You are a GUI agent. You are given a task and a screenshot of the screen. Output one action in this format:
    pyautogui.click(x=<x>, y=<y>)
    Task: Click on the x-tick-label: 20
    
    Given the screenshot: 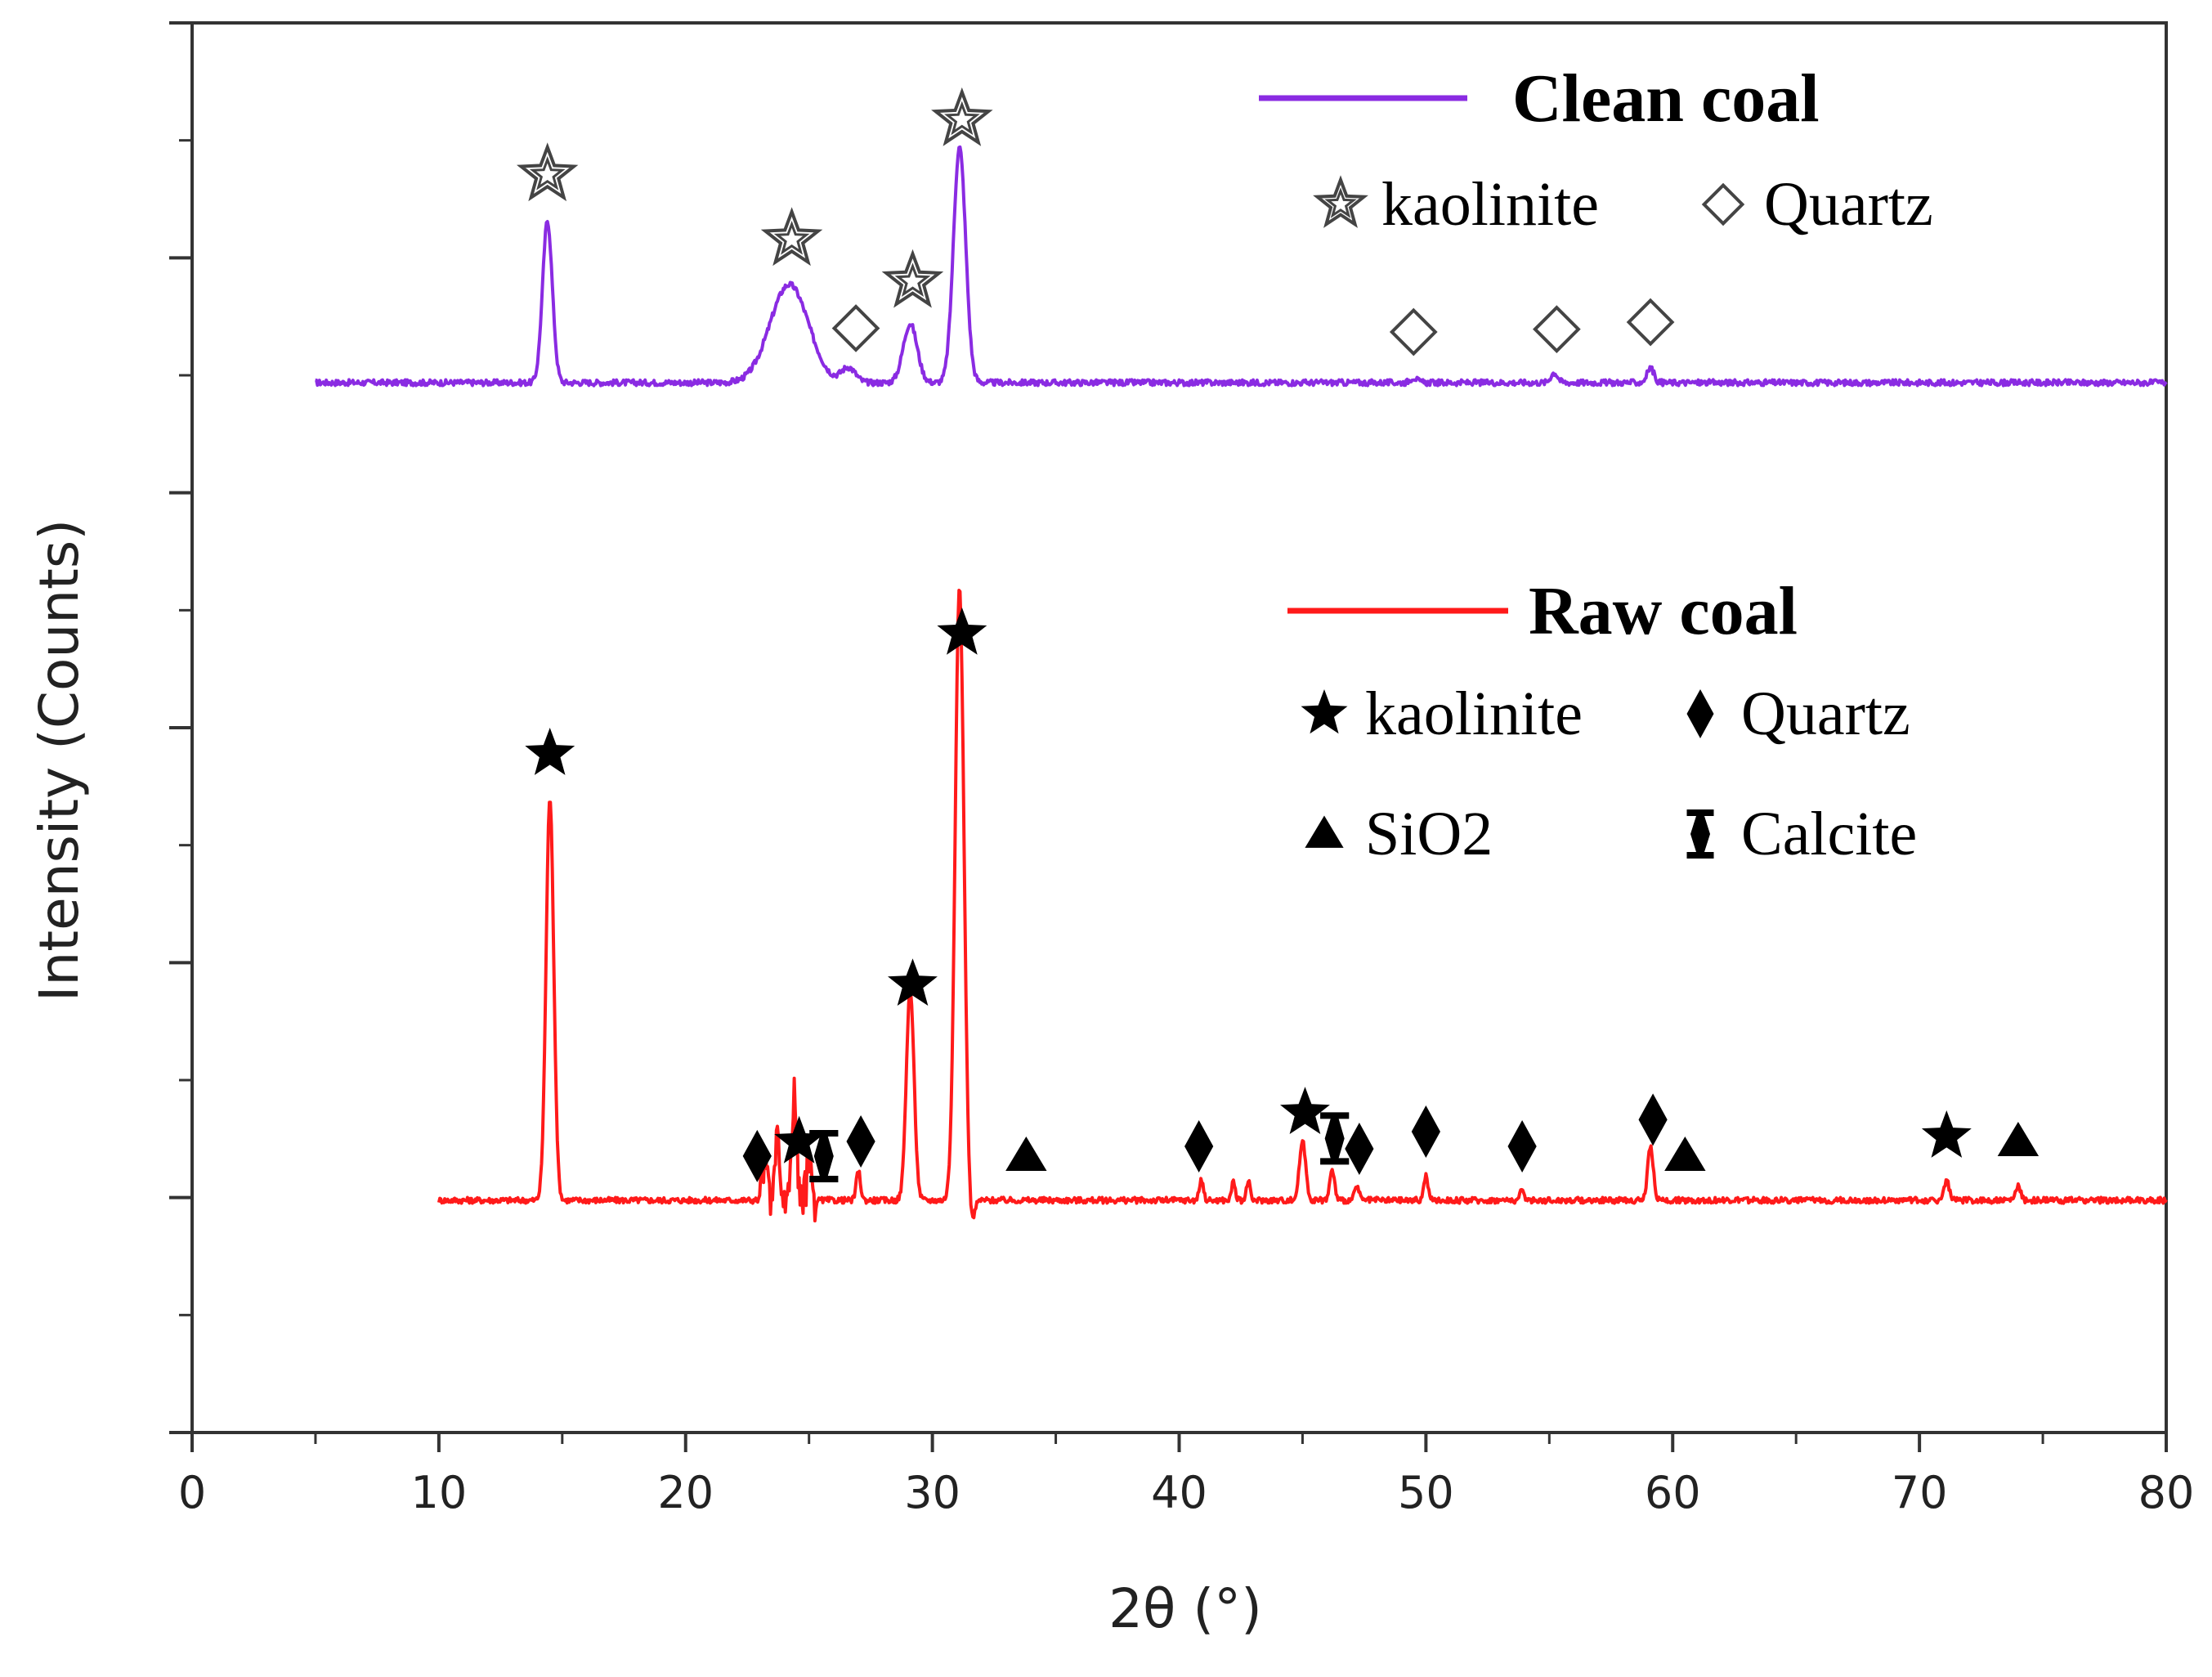 What is the action you would take?
    pyautogui.click(x=685, y=1492)
    